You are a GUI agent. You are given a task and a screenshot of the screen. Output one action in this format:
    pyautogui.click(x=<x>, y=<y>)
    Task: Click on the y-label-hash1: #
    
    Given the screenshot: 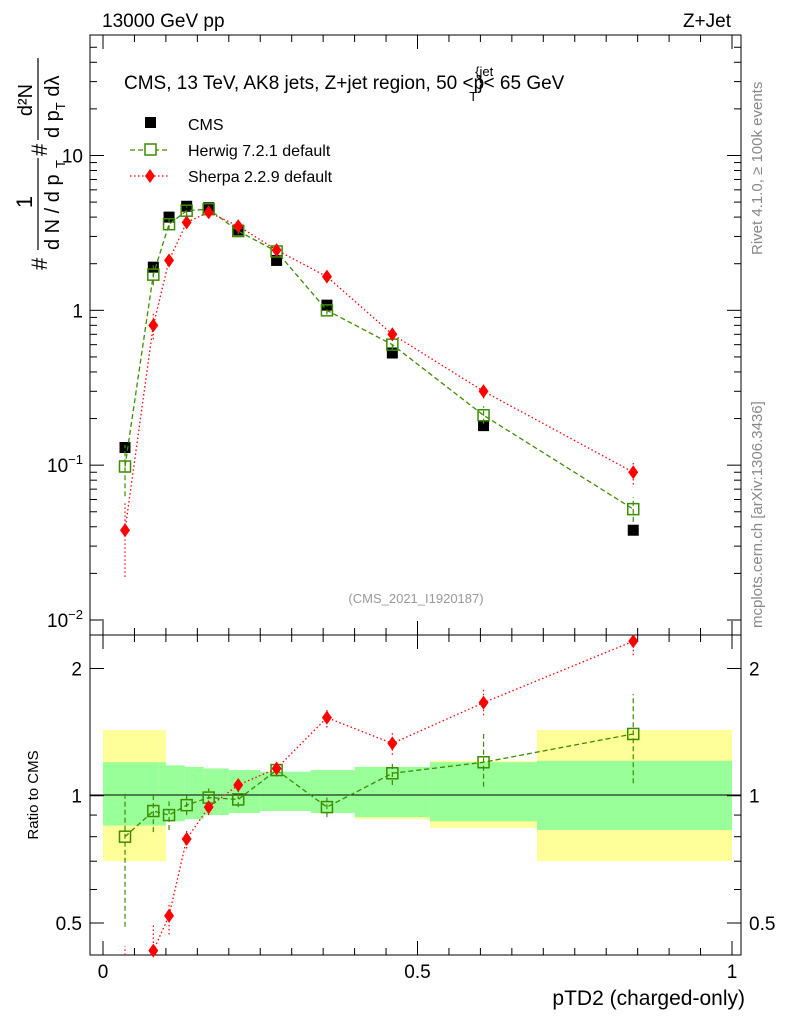 What is the action you would take?
    pyautogui.click(x=39, y=263)
    